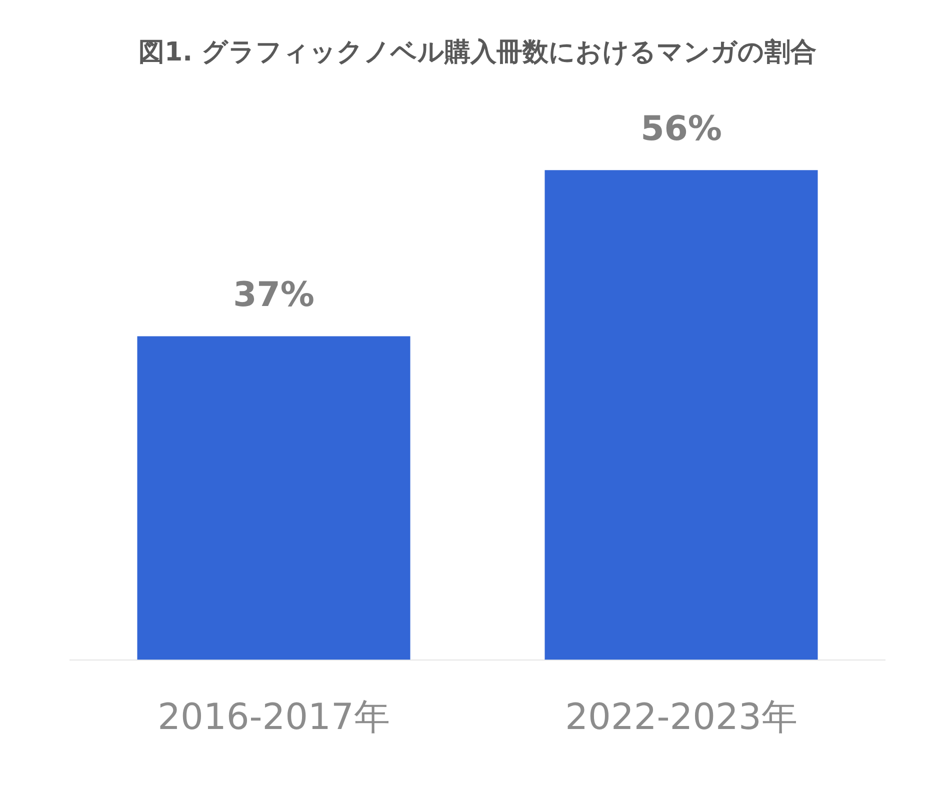 The image size is (940, 797). What do you see at coordinates (681, 717) in the screenshot?
I see `x-tick-label: 2022-2023年` at bounding box center [681, 717].